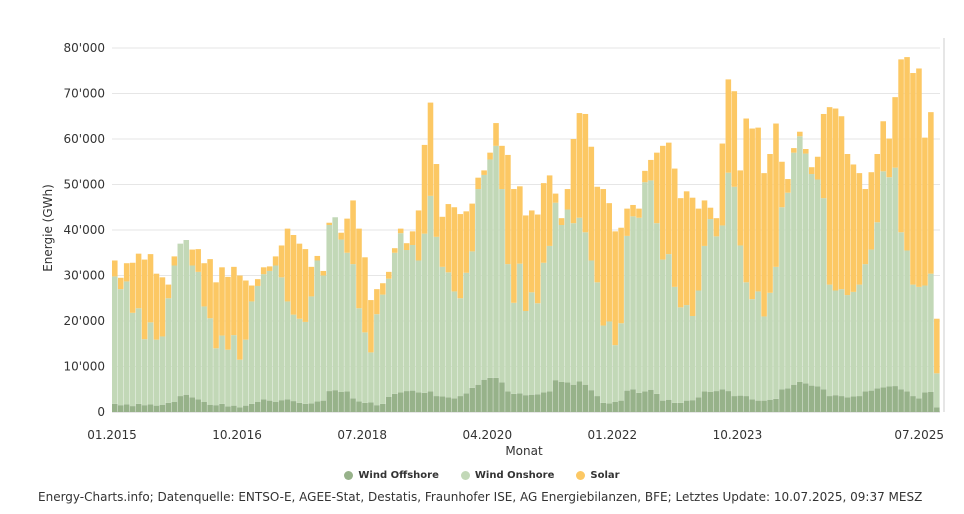 The height and width of the screenshot is (514, 964). What do you see at coordinates (84, 367) in the screenshot?
I see `y-tick-label: 10'000` at bounding box center [84, 367].